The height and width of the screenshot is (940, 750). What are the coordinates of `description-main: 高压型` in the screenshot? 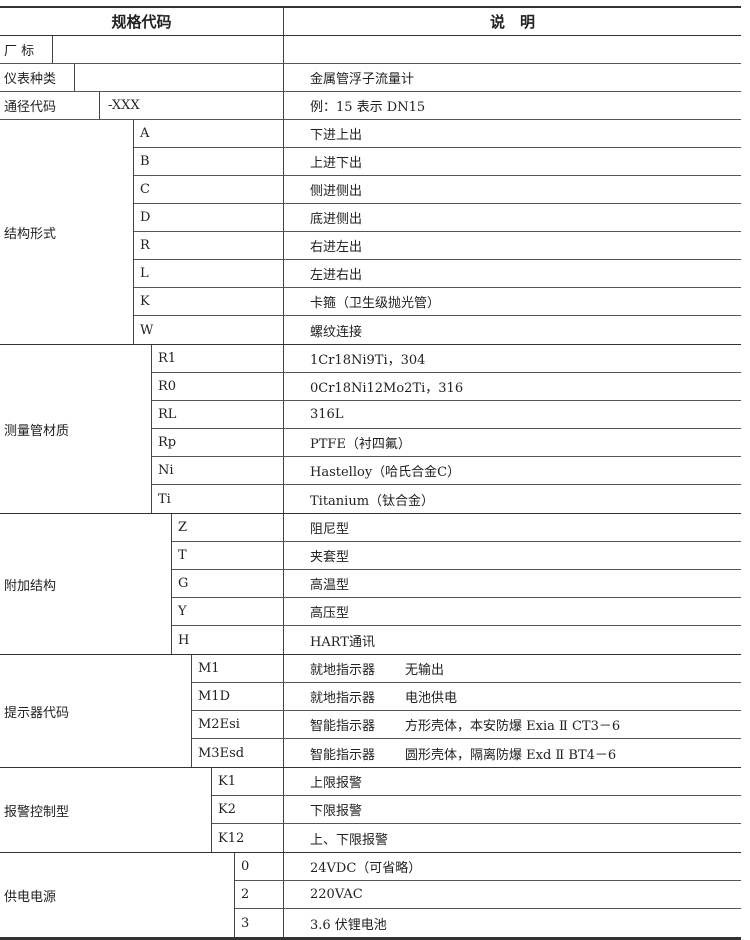 It's located at (330, 613).